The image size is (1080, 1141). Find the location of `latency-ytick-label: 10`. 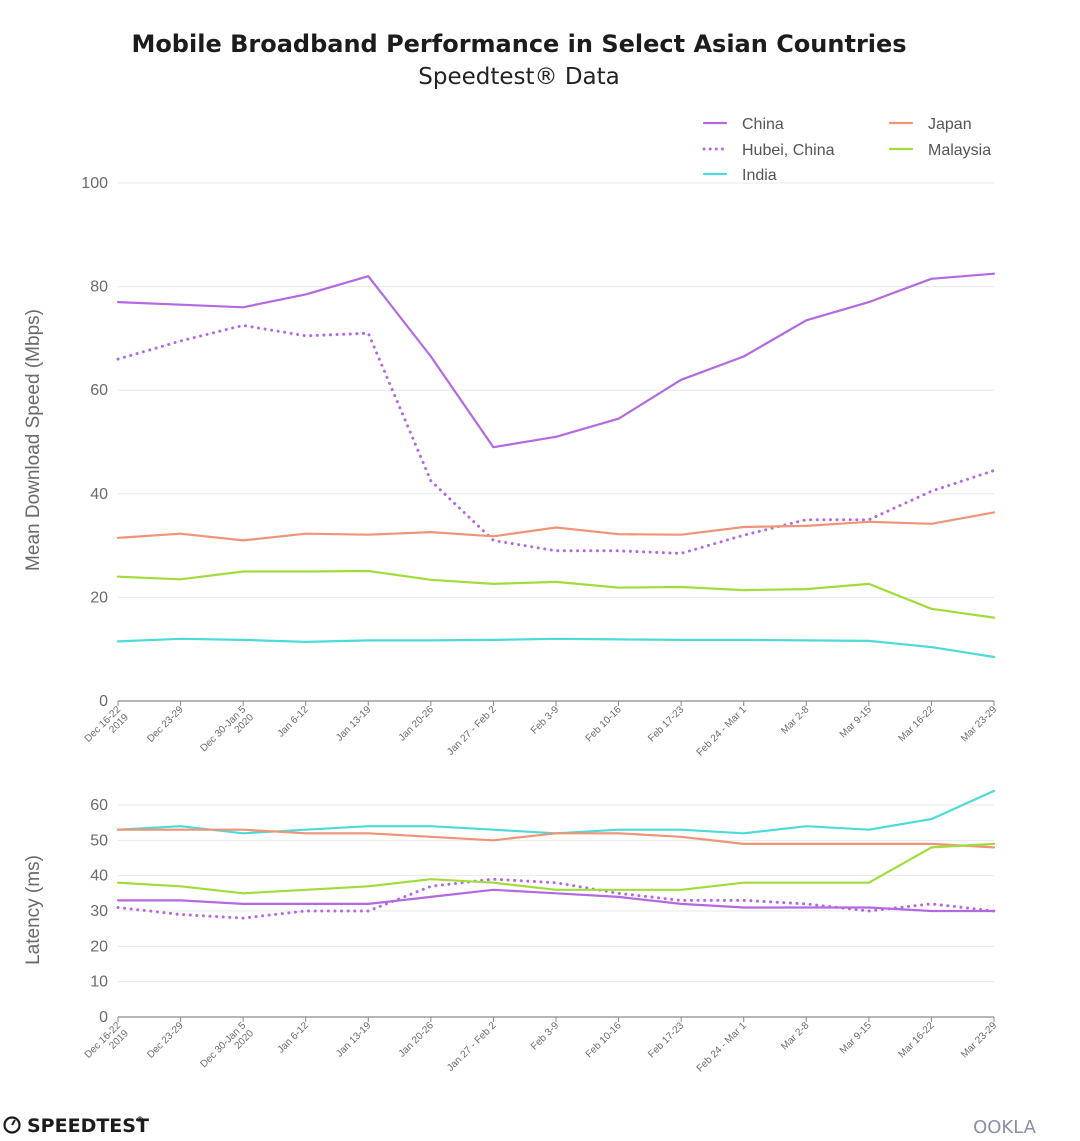

latency-ytick-label: 10 is located at coordinates (99, 982).